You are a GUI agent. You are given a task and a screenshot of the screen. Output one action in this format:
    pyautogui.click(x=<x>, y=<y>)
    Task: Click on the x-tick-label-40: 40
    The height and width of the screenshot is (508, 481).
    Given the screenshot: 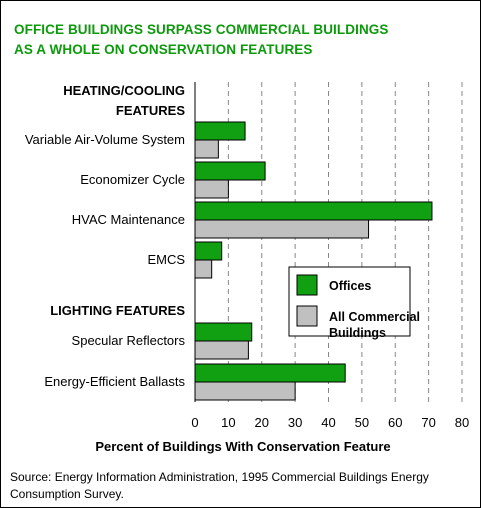 What is the action you would take?
    pyautogui.click(x=328, y=422)
    